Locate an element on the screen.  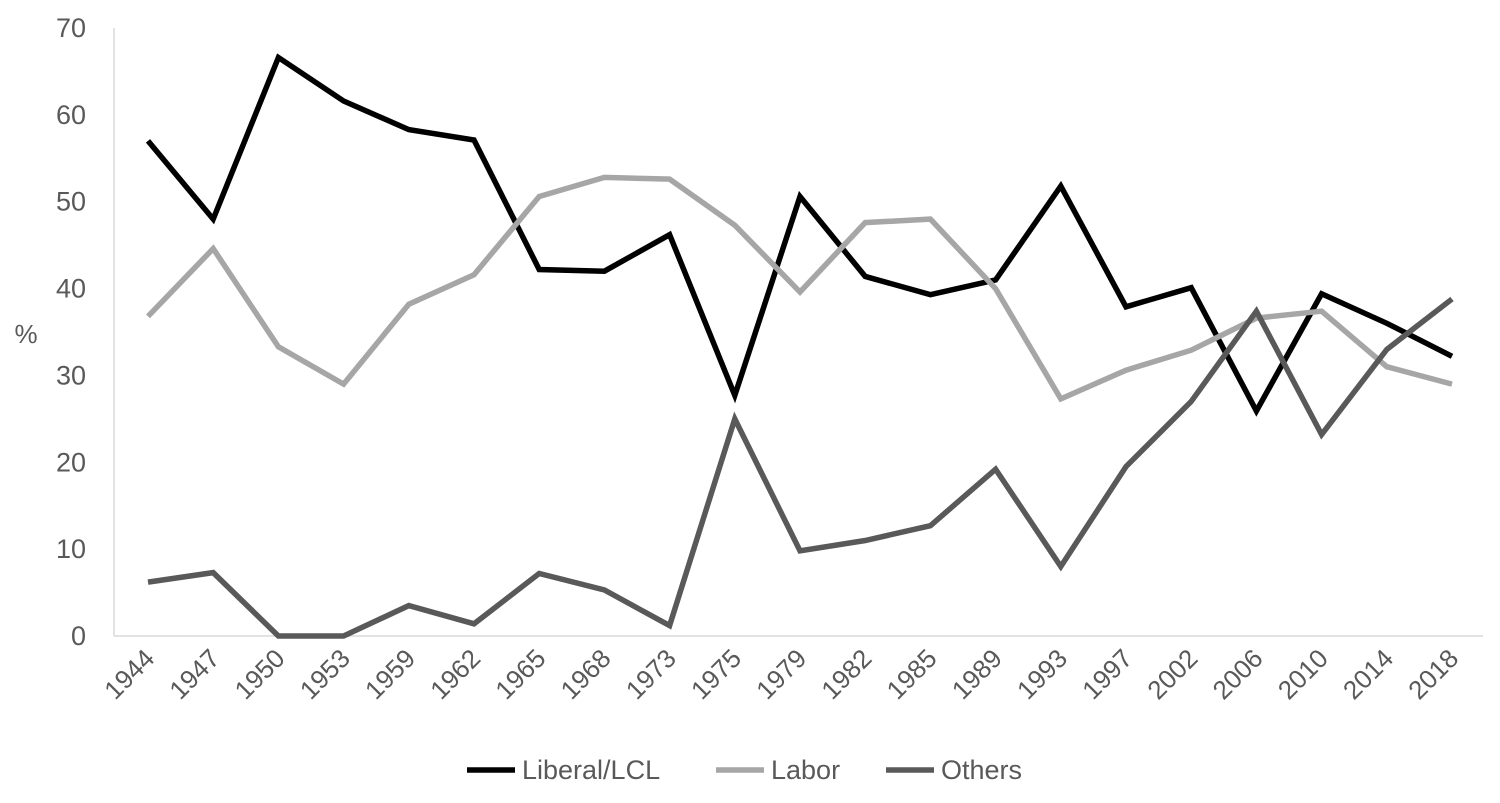
legend-label: Liberal/LCL is located at coordinates (591, 770).